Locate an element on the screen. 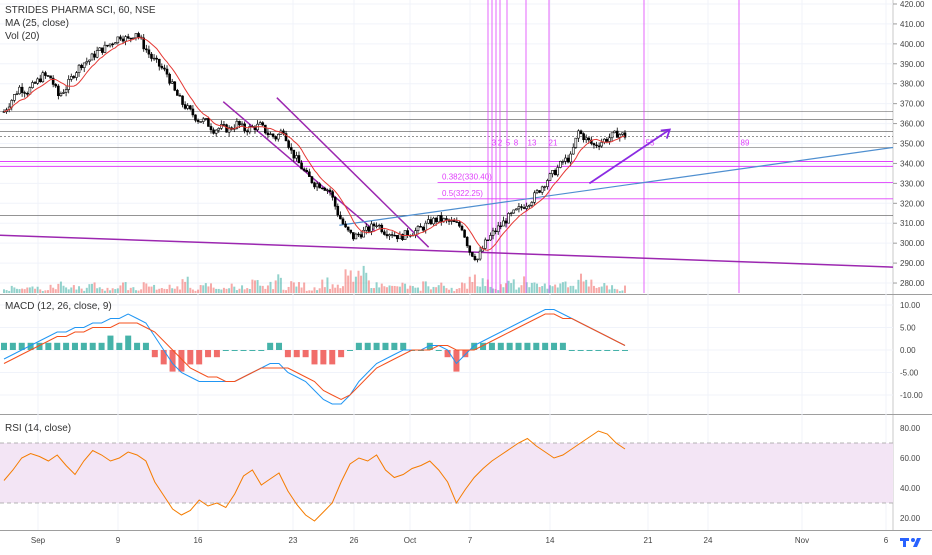 Image resolution: width=932 pixels, height=555 pixels. rsi-line is located at coordinates (314, 476).